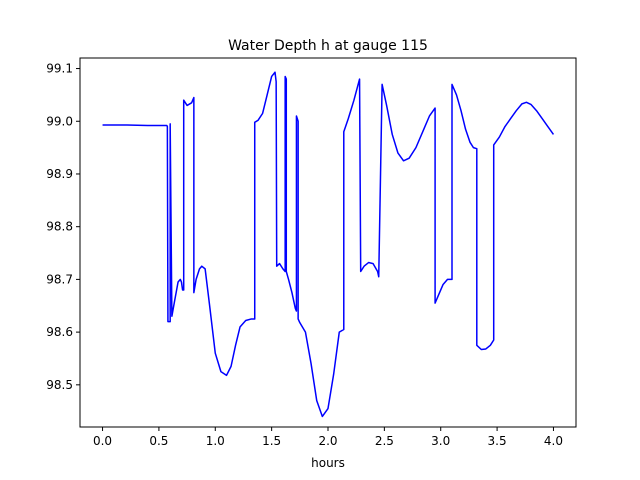 The image size is (640, 480). What do you see at coordinates (59, 227) in the screenshot?
I see `y-tick-label: 98.8` at bounding box center [59, 227].